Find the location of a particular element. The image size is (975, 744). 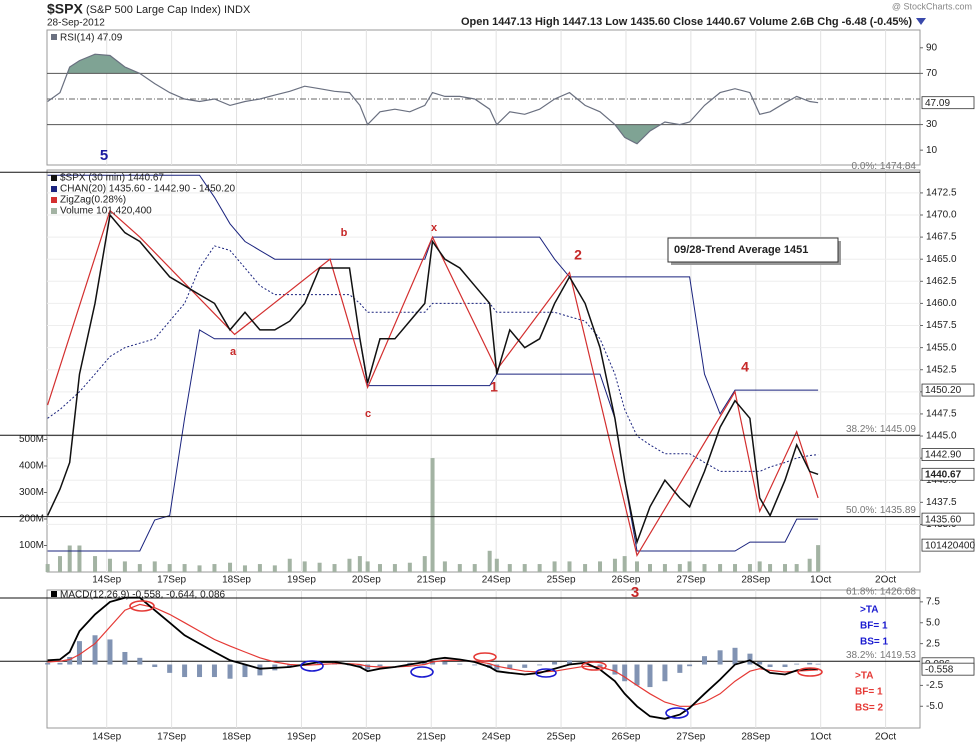

x-tick-label: 21Sep is located at coordinates (431, 737).